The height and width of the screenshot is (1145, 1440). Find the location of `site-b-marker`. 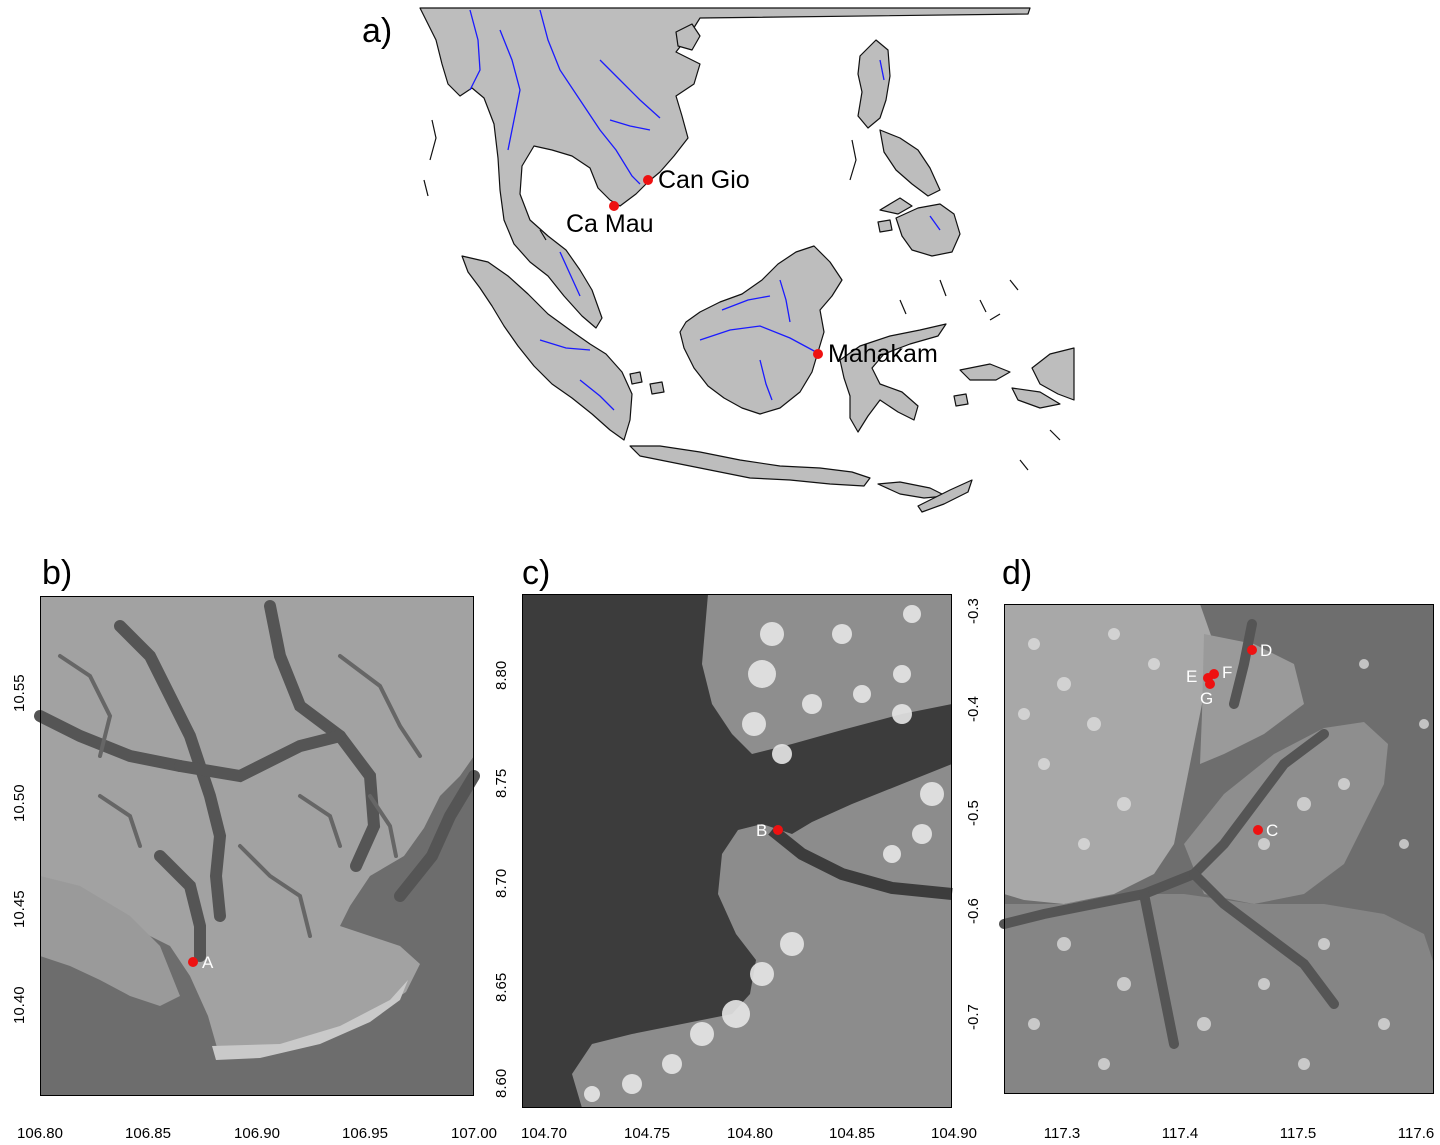

site-b-marker is located at coordinates (778, 830).